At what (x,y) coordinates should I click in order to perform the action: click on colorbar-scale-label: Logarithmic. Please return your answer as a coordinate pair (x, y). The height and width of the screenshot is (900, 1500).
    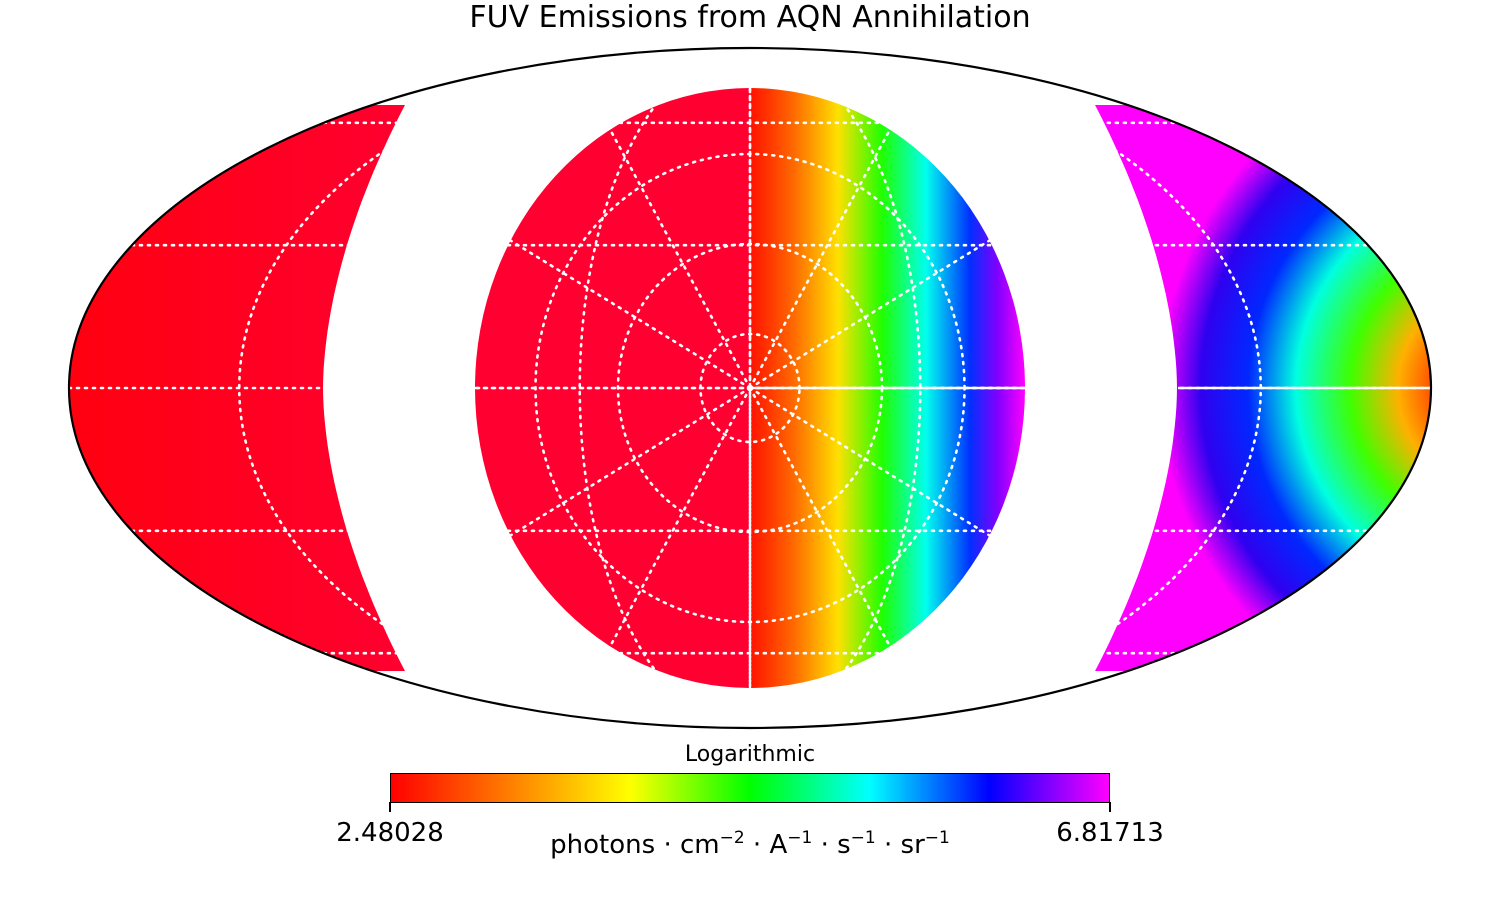
    Looking at the image, I should click on (750, 754).